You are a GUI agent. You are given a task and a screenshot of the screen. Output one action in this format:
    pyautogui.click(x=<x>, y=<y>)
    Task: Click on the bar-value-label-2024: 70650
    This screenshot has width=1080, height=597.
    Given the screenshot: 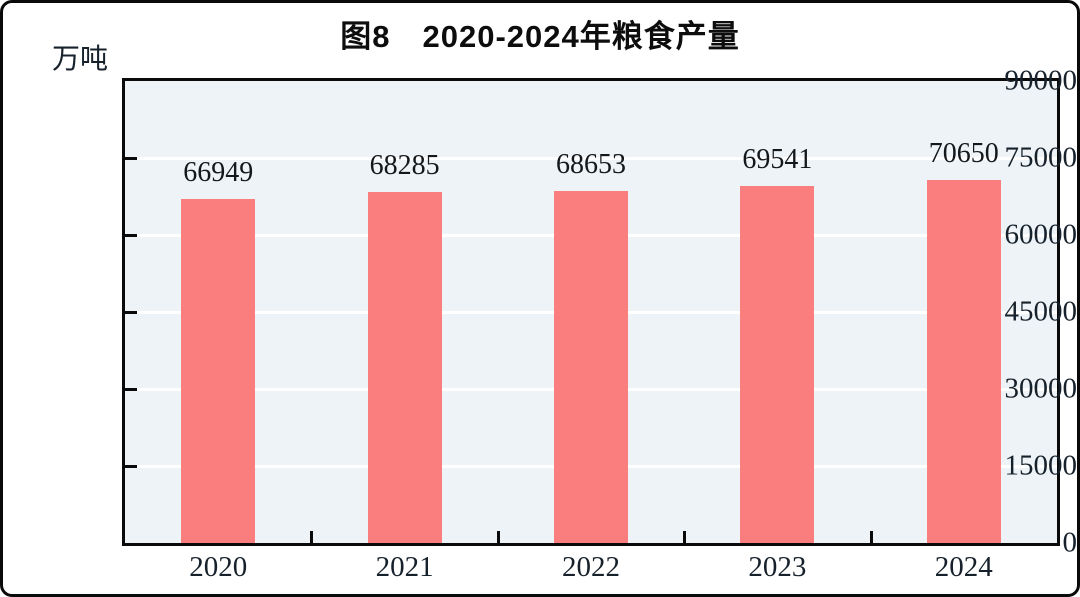 What is the action you would take?
    pyautogui.click(x=963, y=154)
    